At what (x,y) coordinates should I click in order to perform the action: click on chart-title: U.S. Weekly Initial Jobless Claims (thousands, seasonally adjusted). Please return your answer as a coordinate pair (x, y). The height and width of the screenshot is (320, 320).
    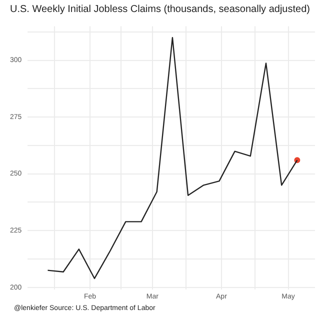
    Looking at the image, I should click on (160, 9).